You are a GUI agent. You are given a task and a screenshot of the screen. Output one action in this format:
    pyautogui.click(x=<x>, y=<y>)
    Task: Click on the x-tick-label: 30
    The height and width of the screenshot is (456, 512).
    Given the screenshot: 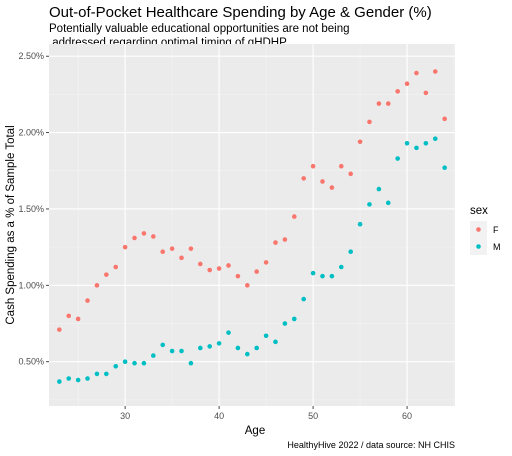 What is the action you would take?
    pyautogui.click(x=125, y=416)
    